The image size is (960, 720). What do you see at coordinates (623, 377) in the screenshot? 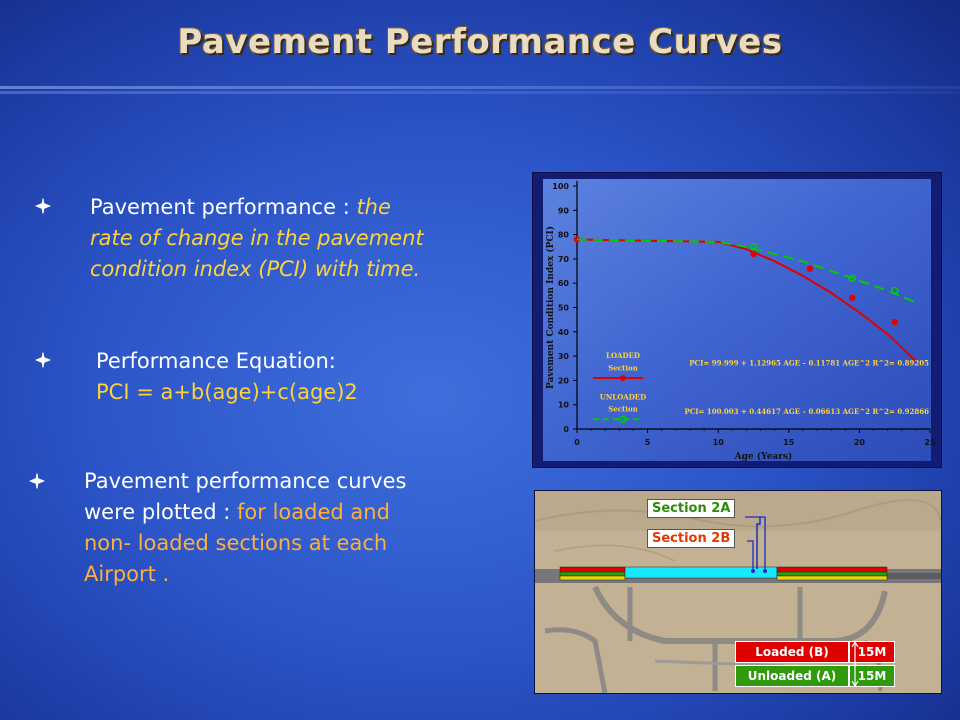
I see `legend-loaded-marker` at bounding box center [623, 377].